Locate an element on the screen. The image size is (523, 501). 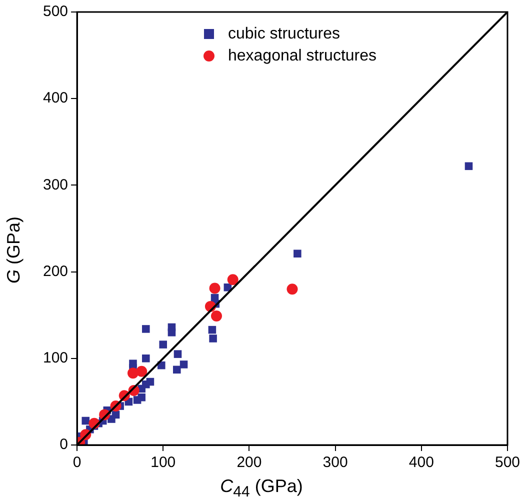
y-axis-title: G (GPa) is located at coordinates (14, 250).